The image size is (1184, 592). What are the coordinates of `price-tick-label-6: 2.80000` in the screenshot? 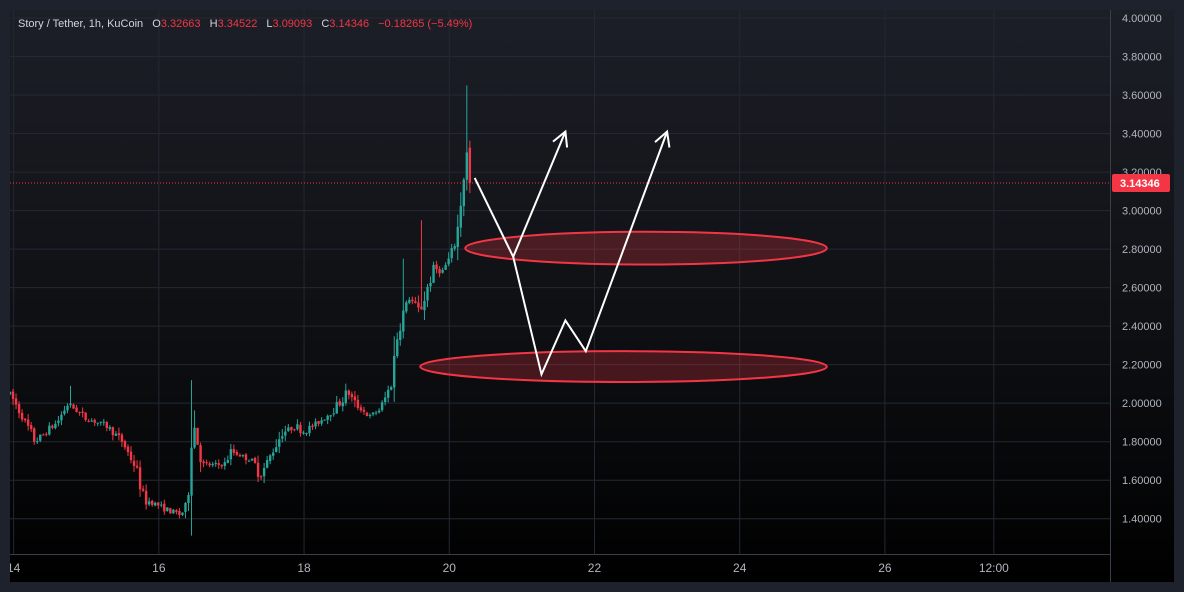 It's located at (1142, 250).